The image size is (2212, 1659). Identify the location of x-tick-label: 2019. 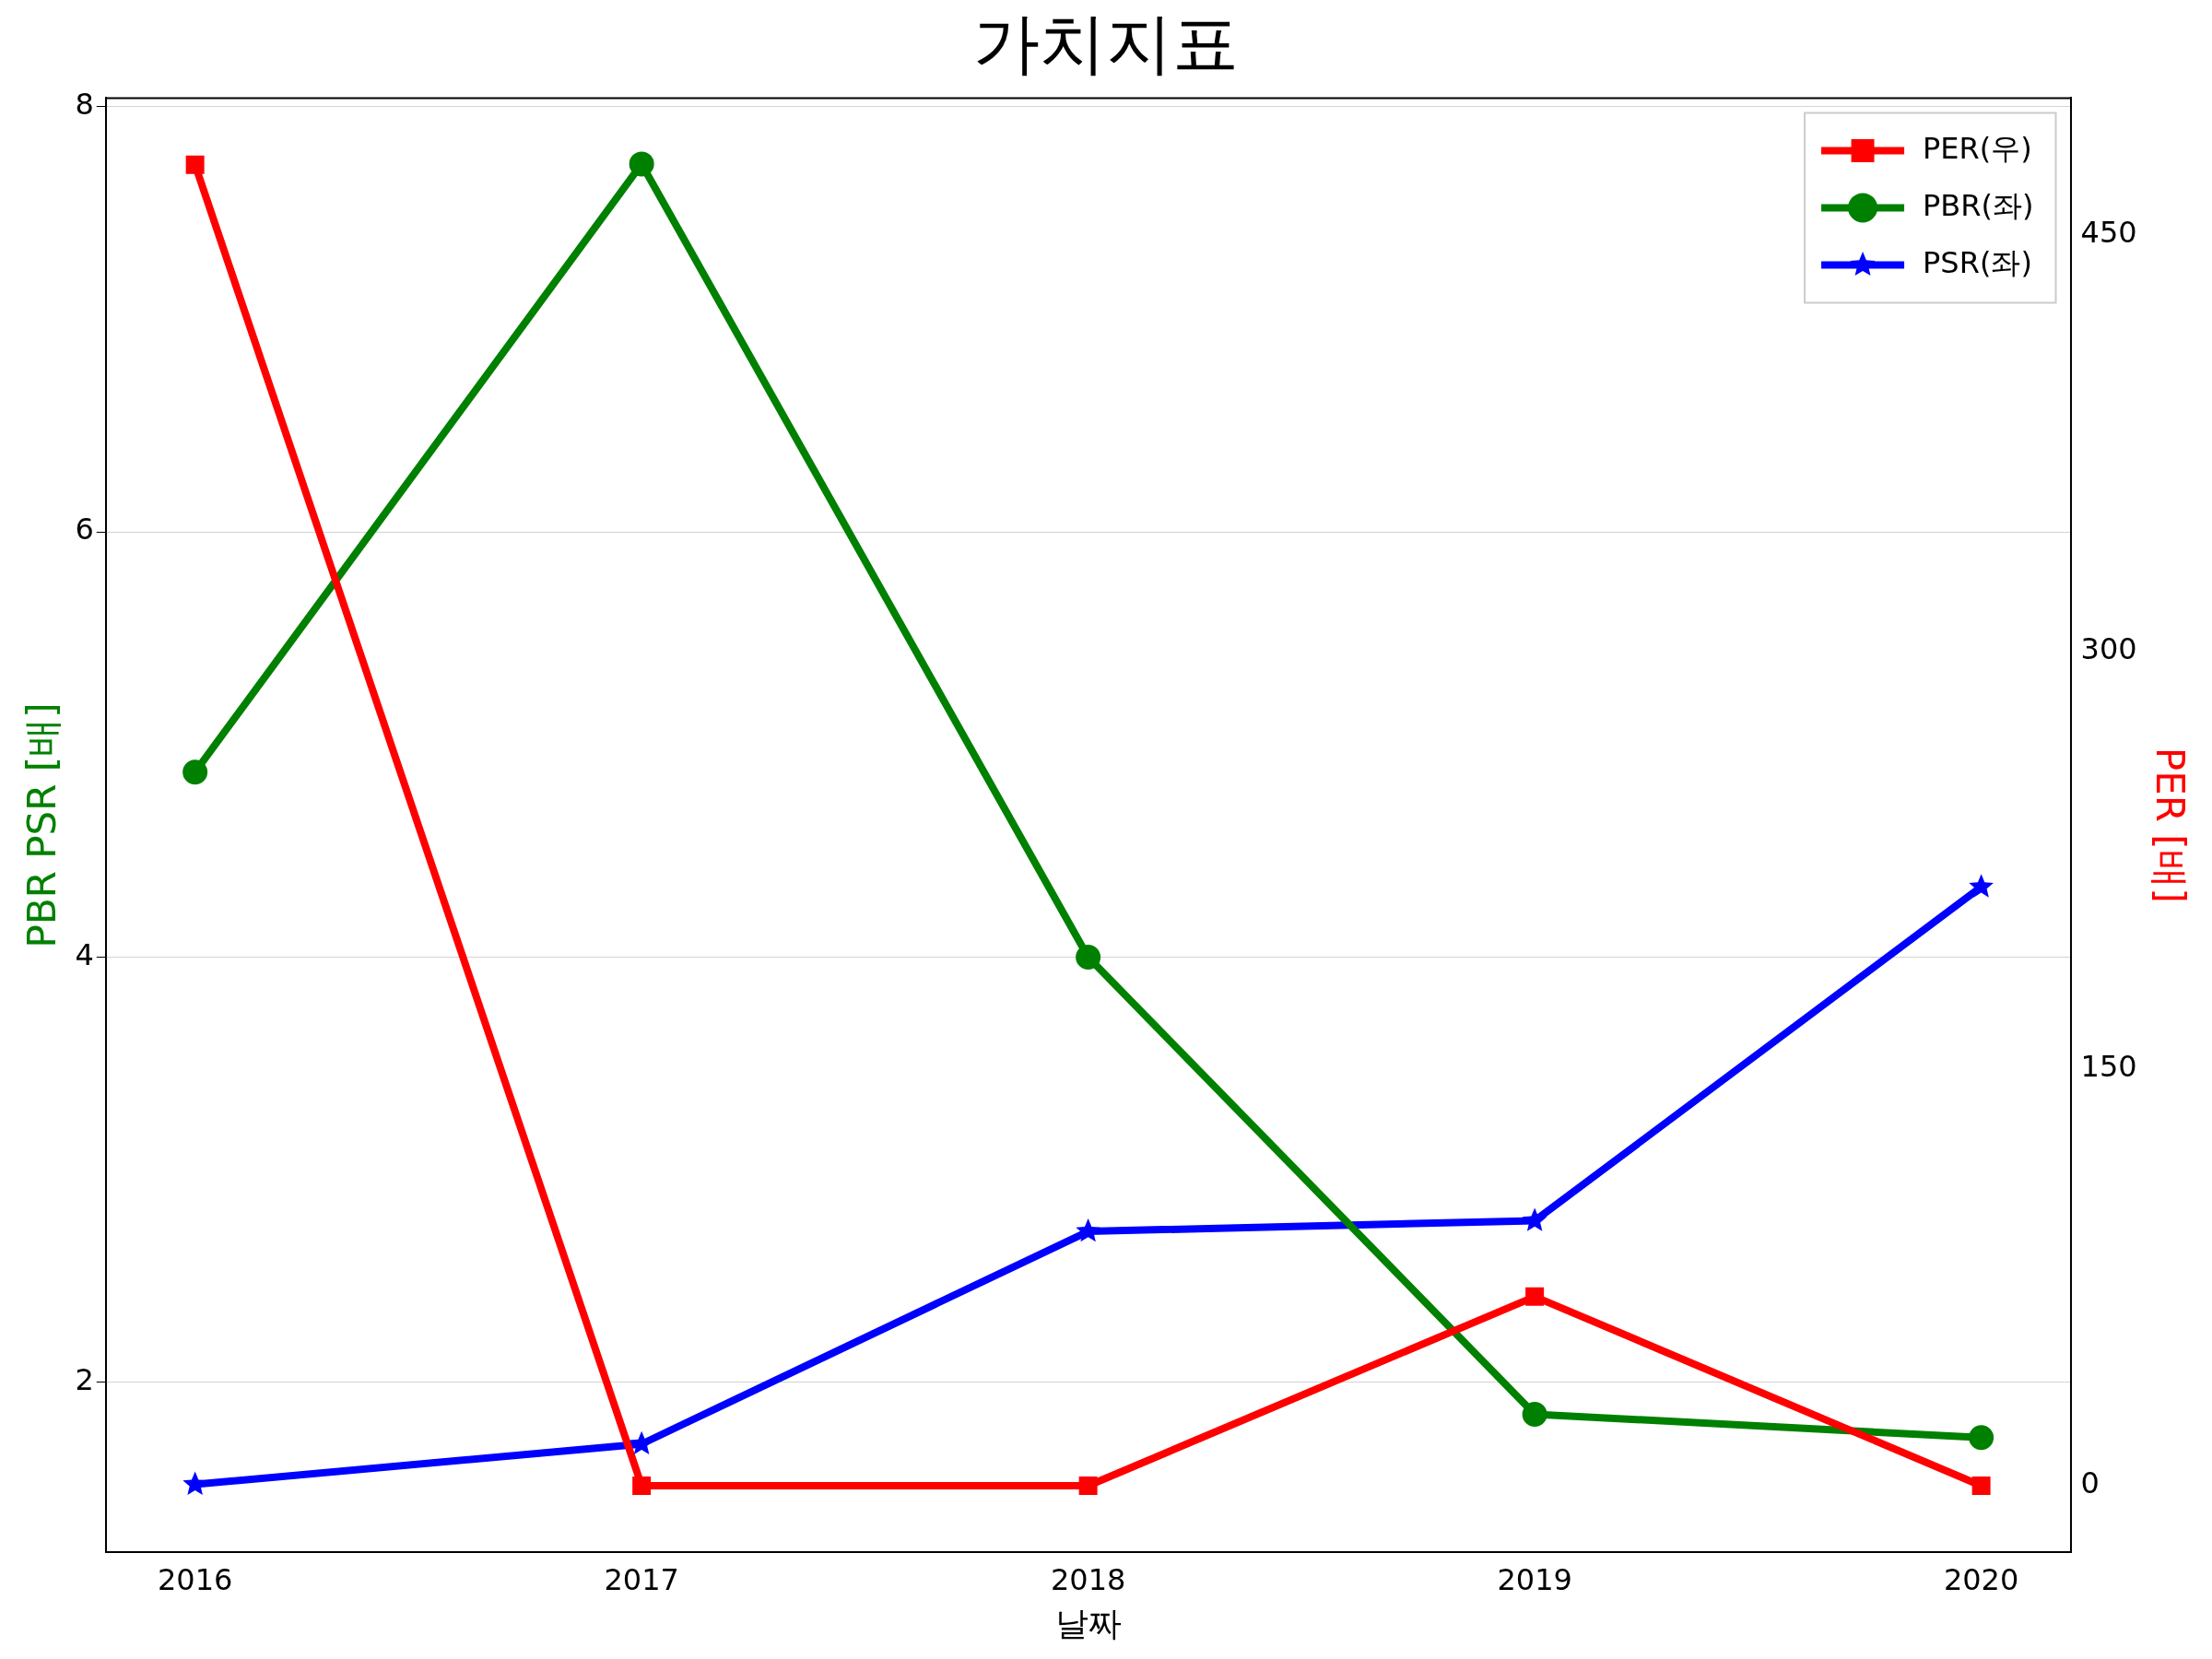
(1534, 1579).